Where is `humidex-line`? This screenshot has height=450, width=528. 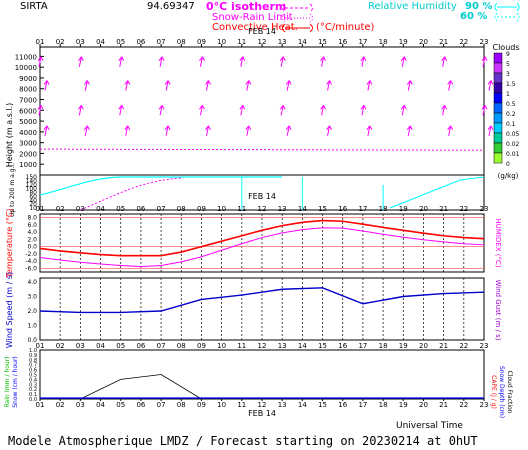
humidex-line is located at coordinates (262, 247).